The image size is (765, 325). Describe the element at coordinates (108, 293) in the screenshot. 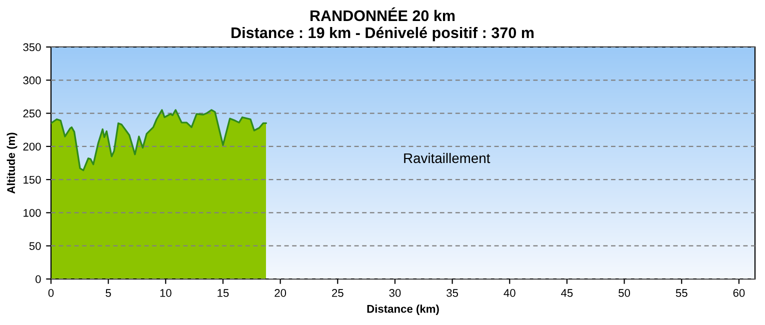

I see `x-tick-label: 5` at that location.